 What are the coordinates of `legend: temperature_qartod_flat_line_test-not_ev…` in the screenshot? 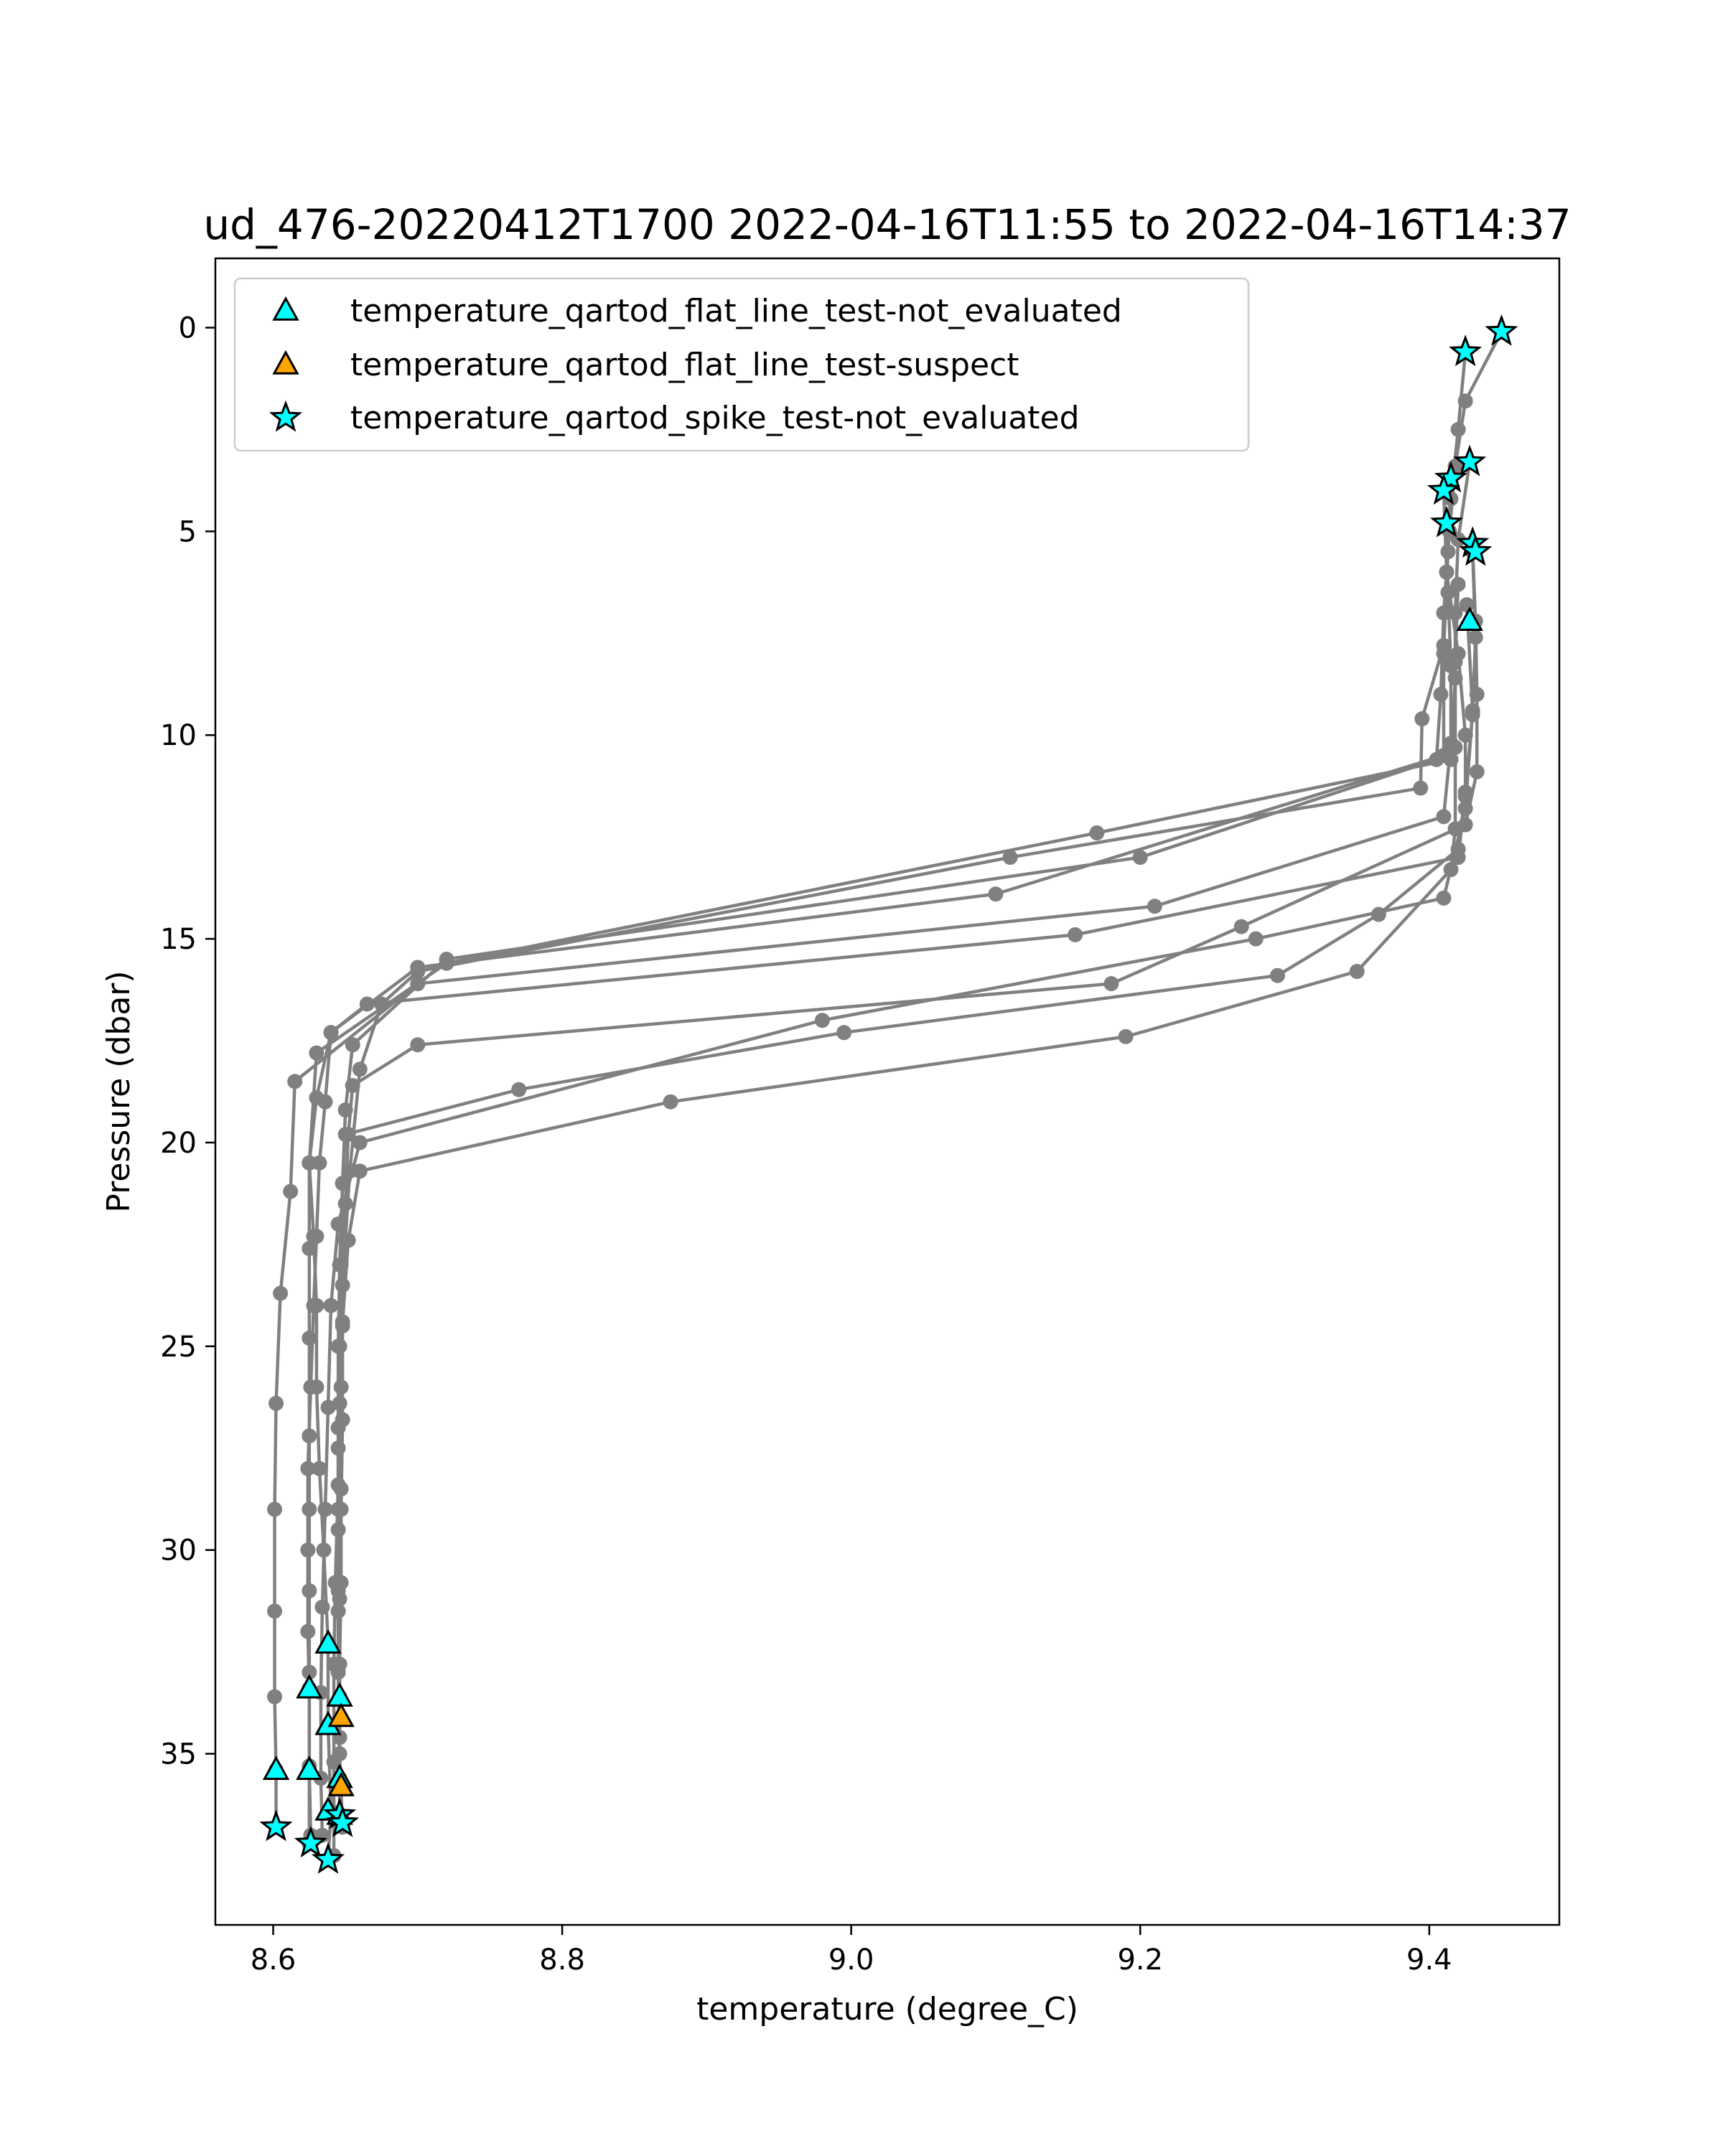 It's located at (741, 364).